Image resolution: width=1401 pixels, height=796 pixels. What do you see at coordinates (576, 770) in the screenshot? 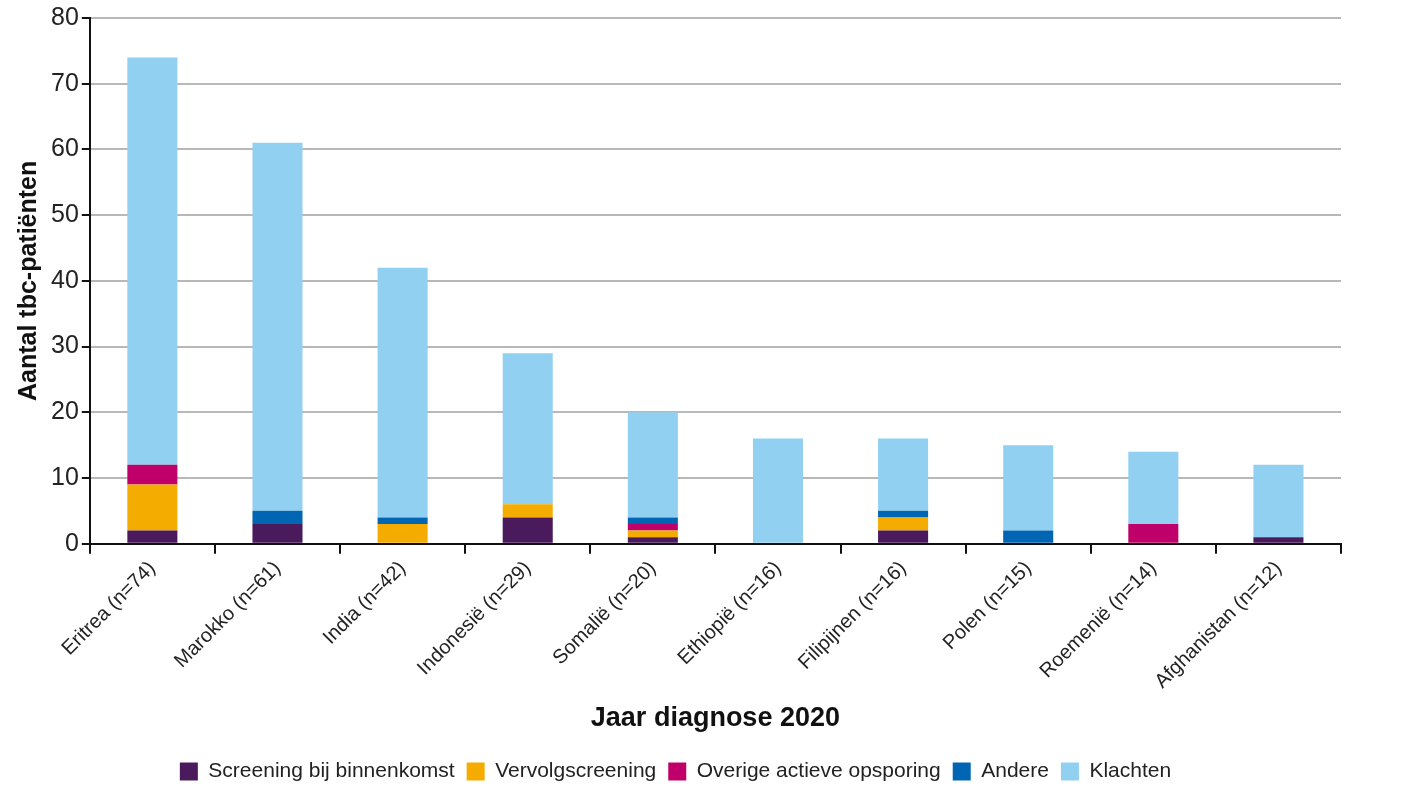
I see `legend-label: Vervolgscreening` at bounding box center [576, 770].